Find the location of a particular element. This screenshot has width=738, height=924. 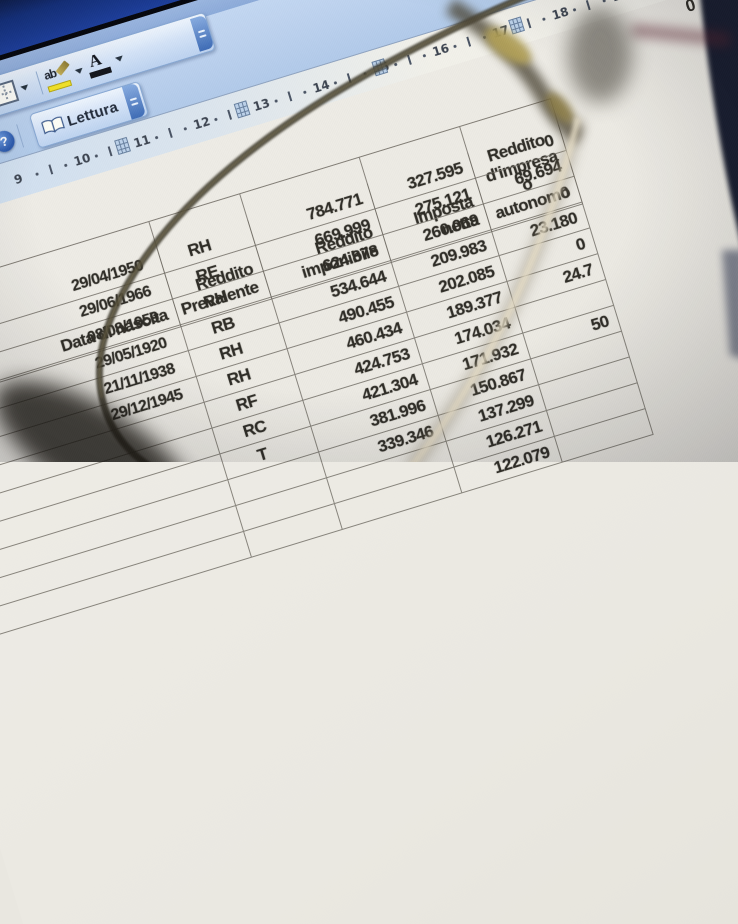

reading-mode-button: Lettura is located at coordinates (89, 114).